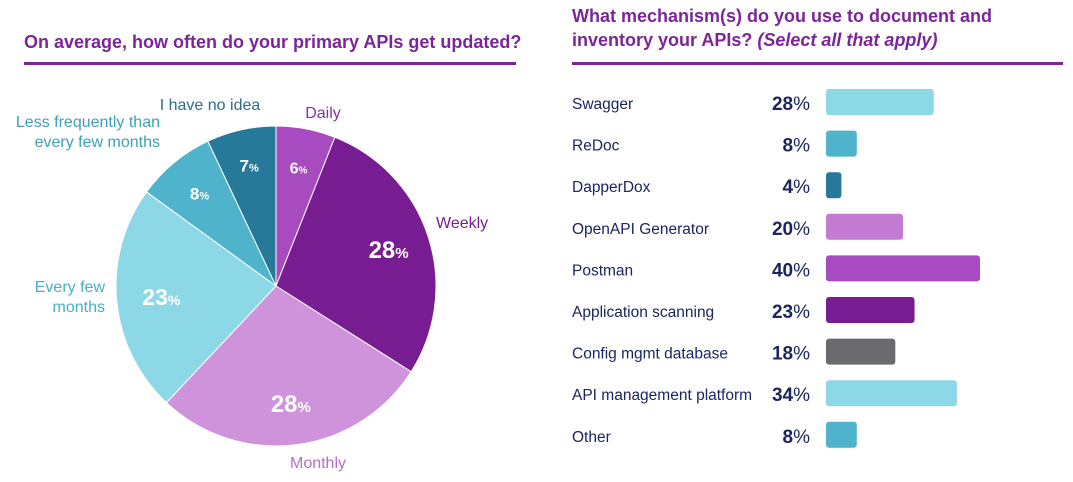 This screenshot has width=1073, height=482. What do you see at coordinates (791, 229) in the screenshot?
I see `bar-value-label: 20%` at bounding box center [791, 229].